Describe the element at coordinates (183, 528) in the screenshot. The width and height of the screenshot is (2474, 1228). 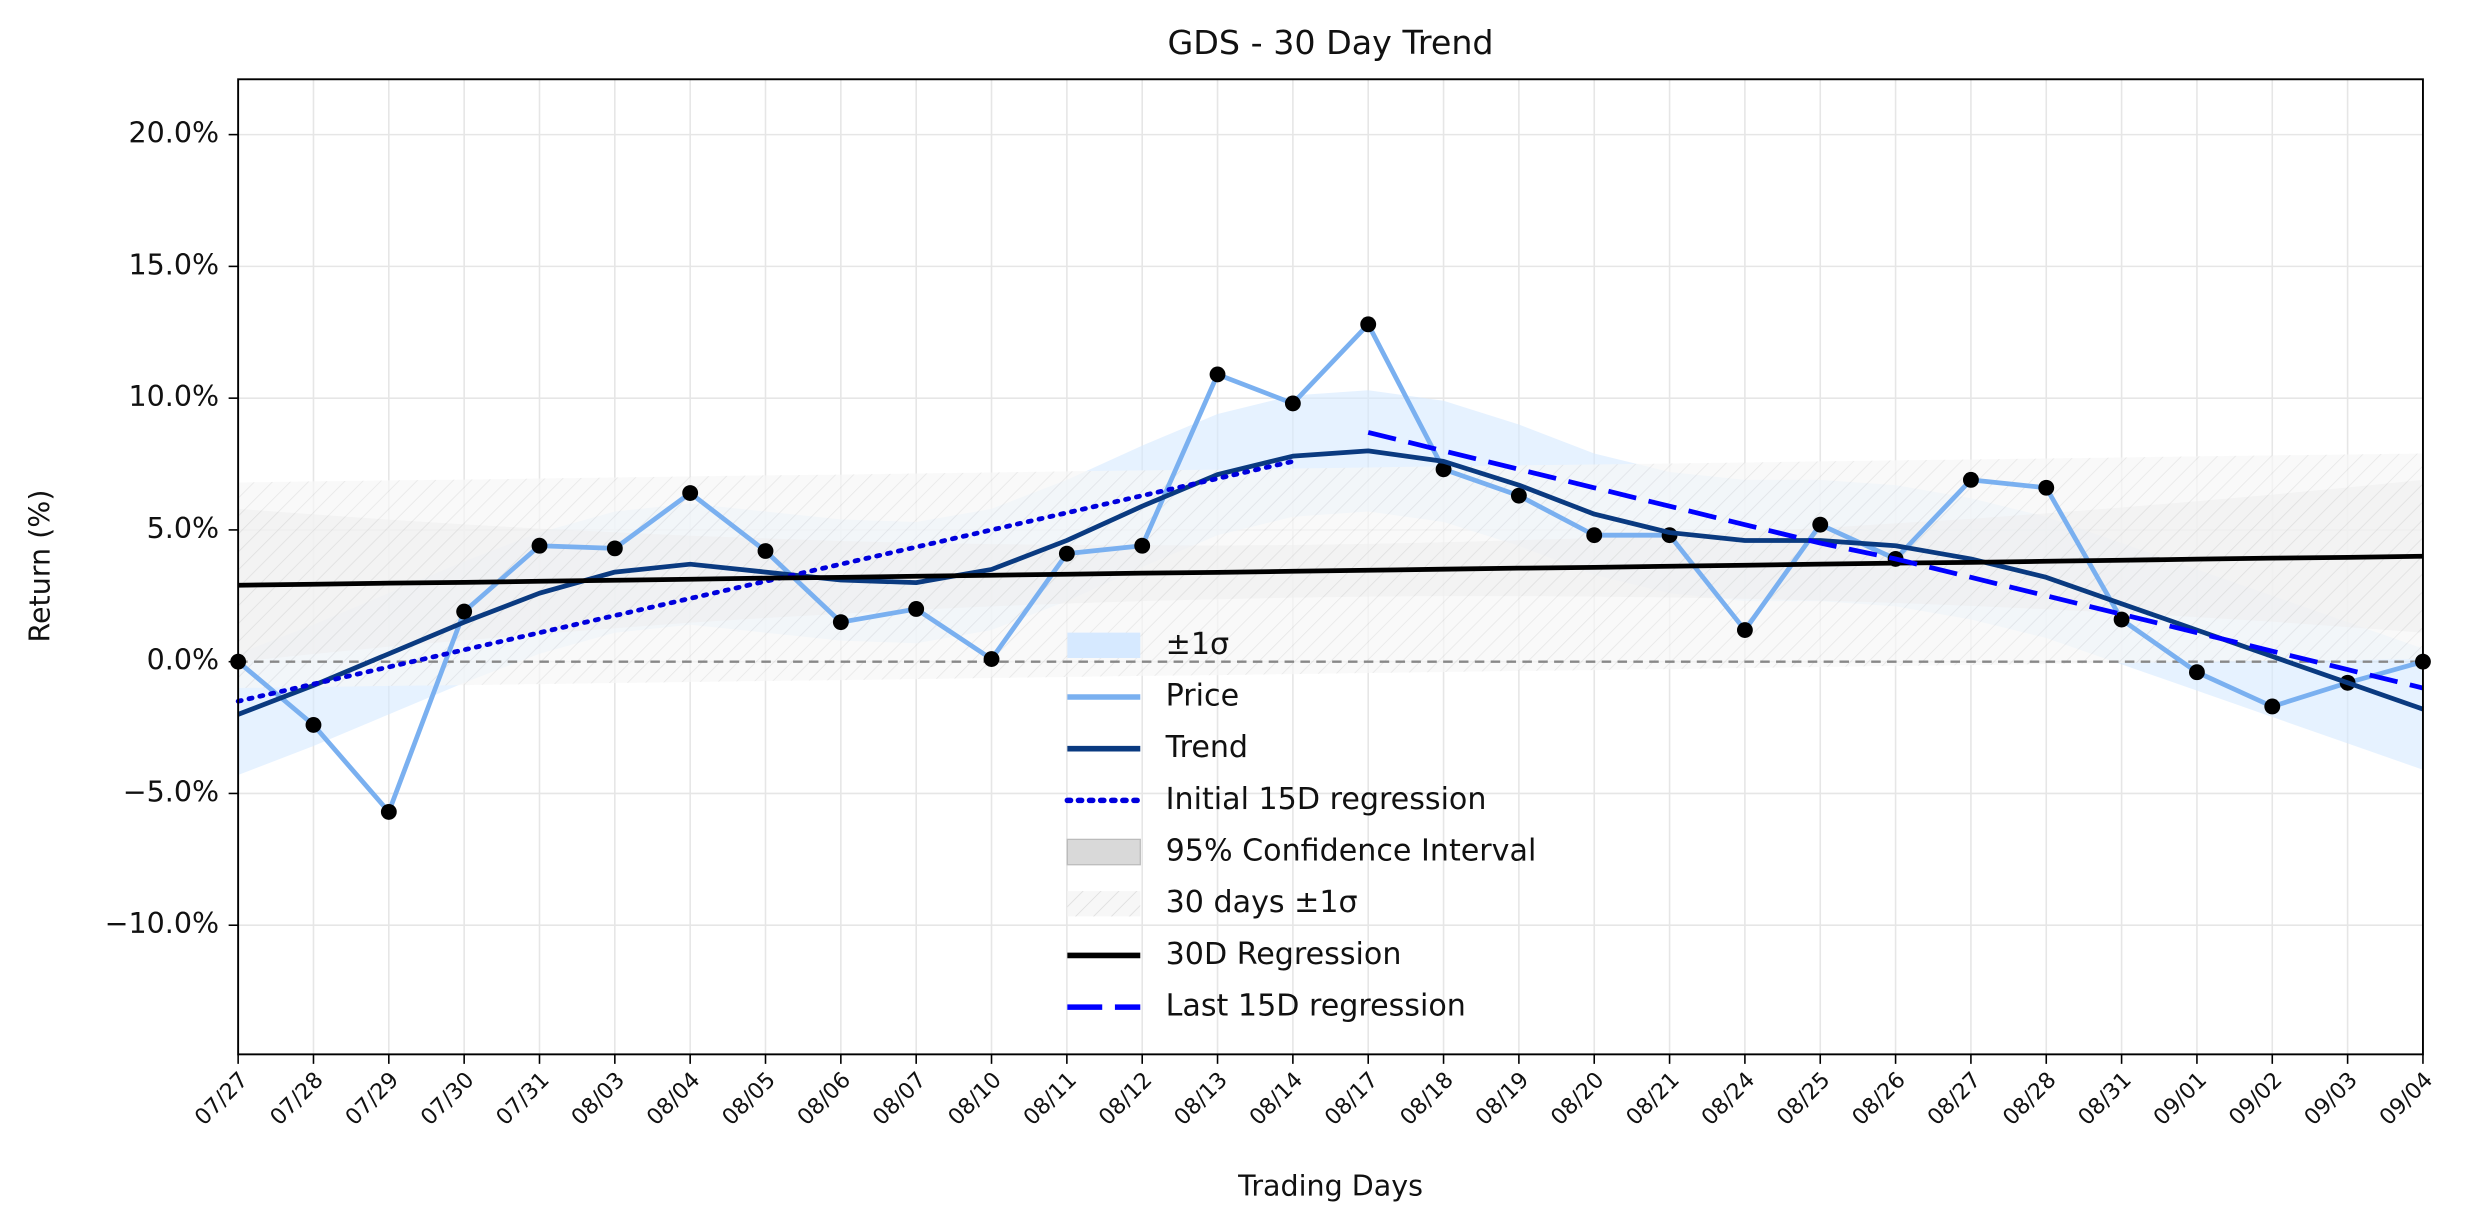
I see `y-tick-label: 5.0%` at that location.